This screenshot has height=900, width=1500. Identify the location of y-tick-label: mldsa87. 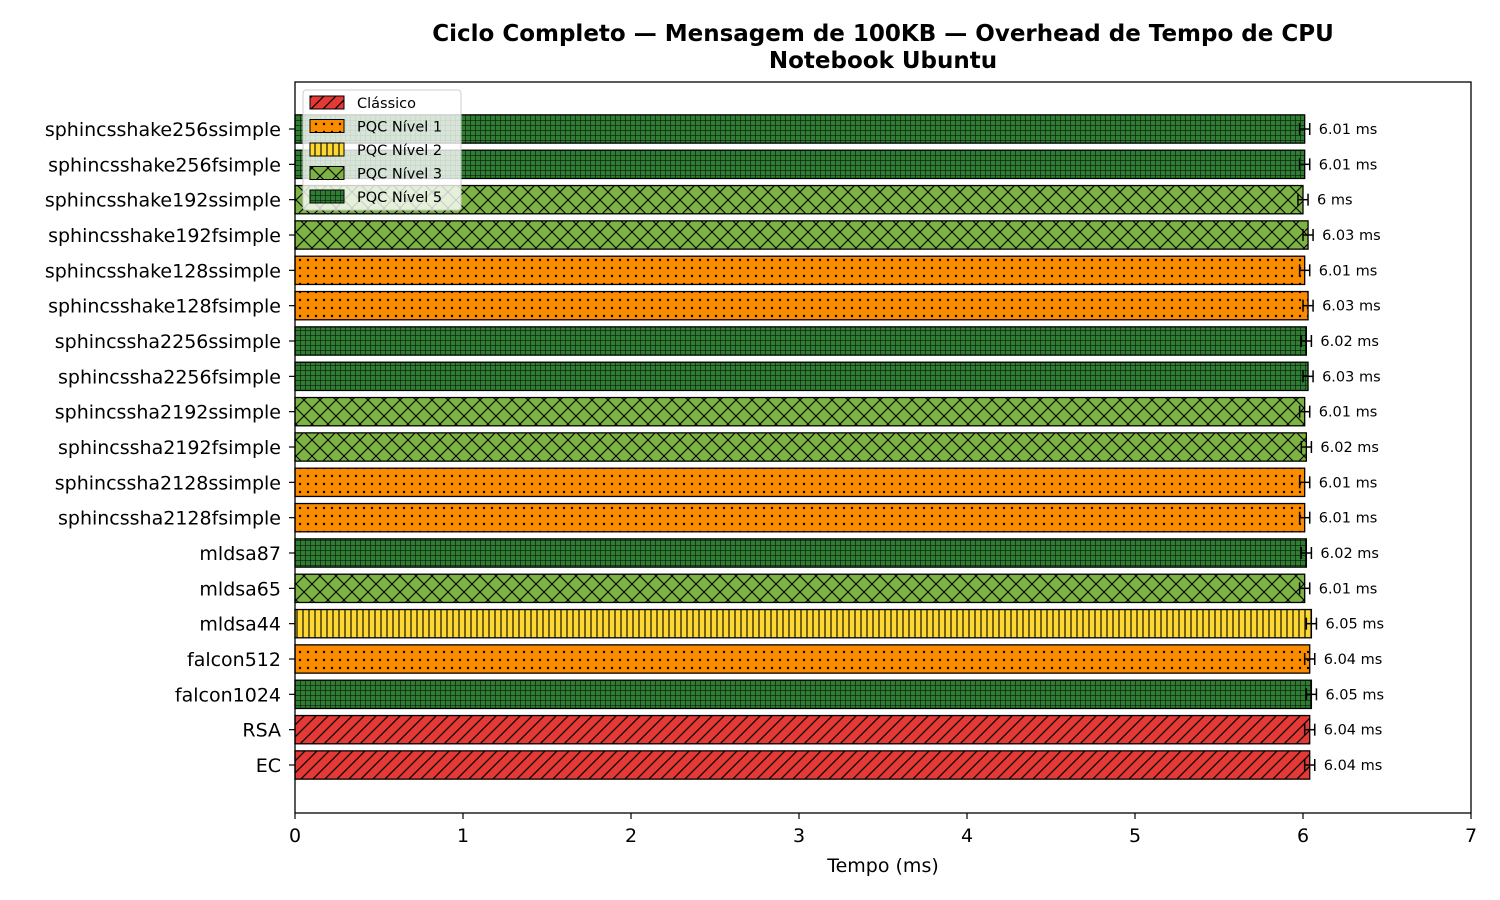
(240, 554).